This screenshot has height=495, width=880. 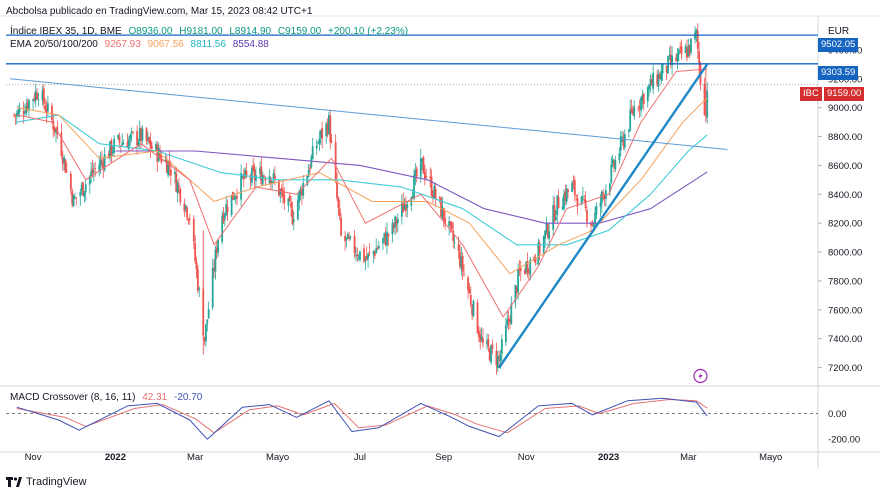 I want to click on x-tick-label: 2023, so click(x=608, y=457).